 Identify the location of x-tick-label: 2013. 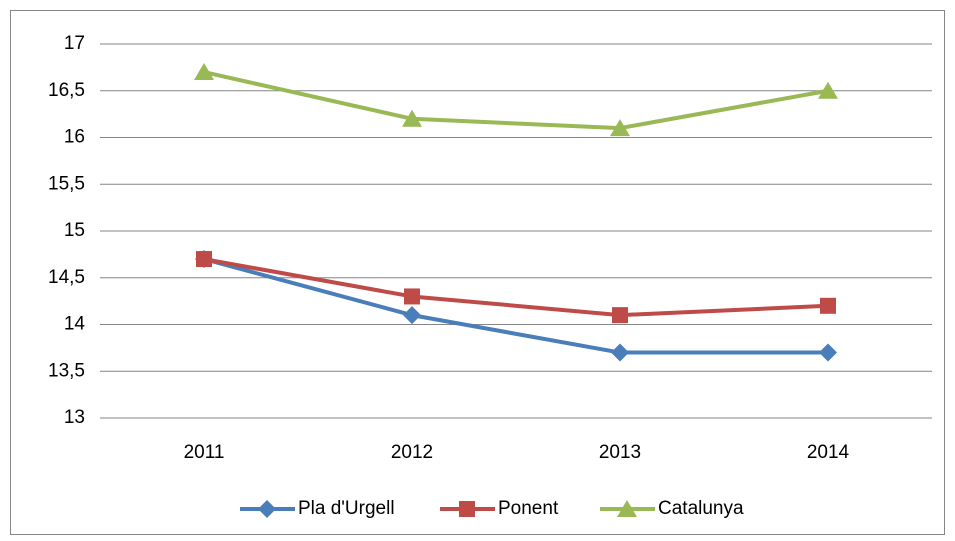
(620, 452).